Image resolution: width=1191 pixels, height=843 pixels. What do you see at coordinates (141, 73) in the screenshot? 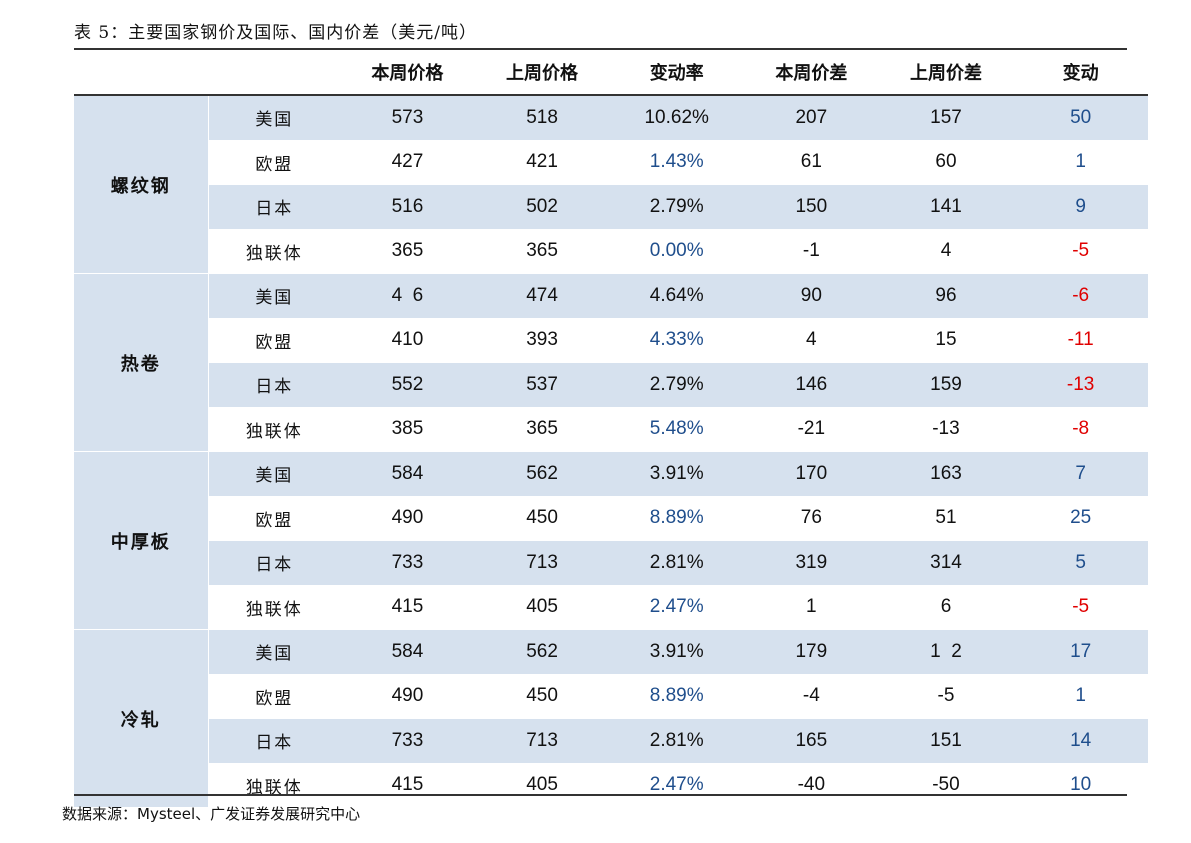
I see `header-blank-category` at bounding box center [141, 73].